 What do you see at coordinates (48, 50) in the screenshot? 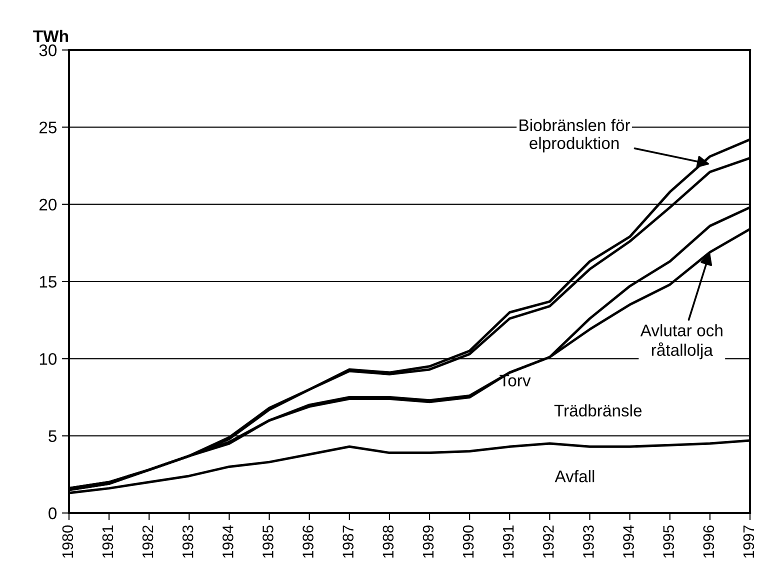
I see `y-tick-label: 30` at bounding box center [48, 50].